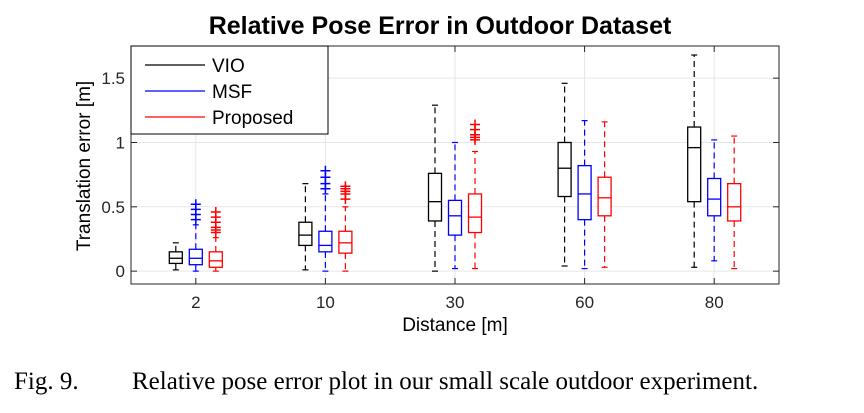  Describe the element at coordinates (120, 142) in the screenshot. I see `y-tick-label: 1` at that location.